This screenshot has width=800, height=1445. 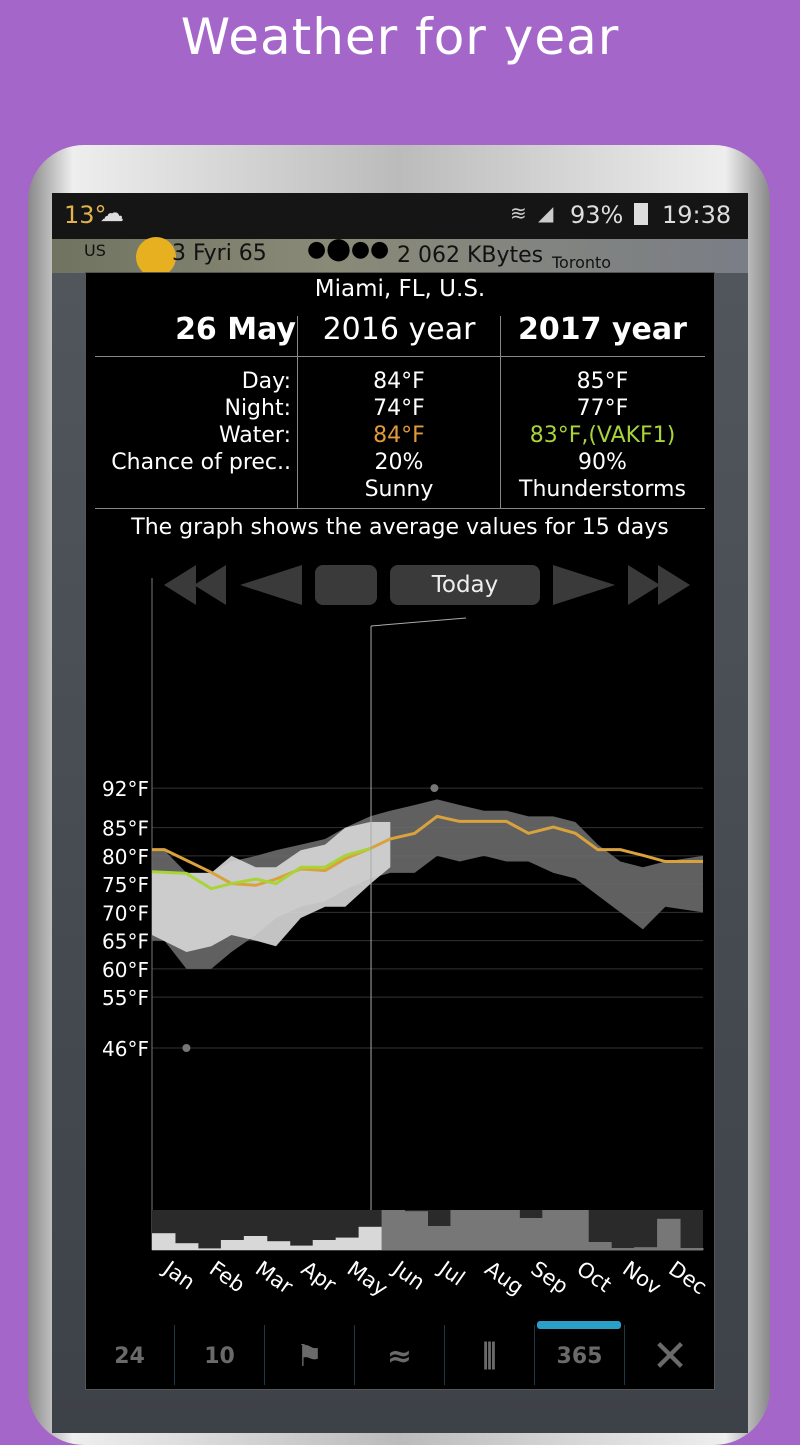 I want to click on tab-label: 10, so click(x=219, y=1356).